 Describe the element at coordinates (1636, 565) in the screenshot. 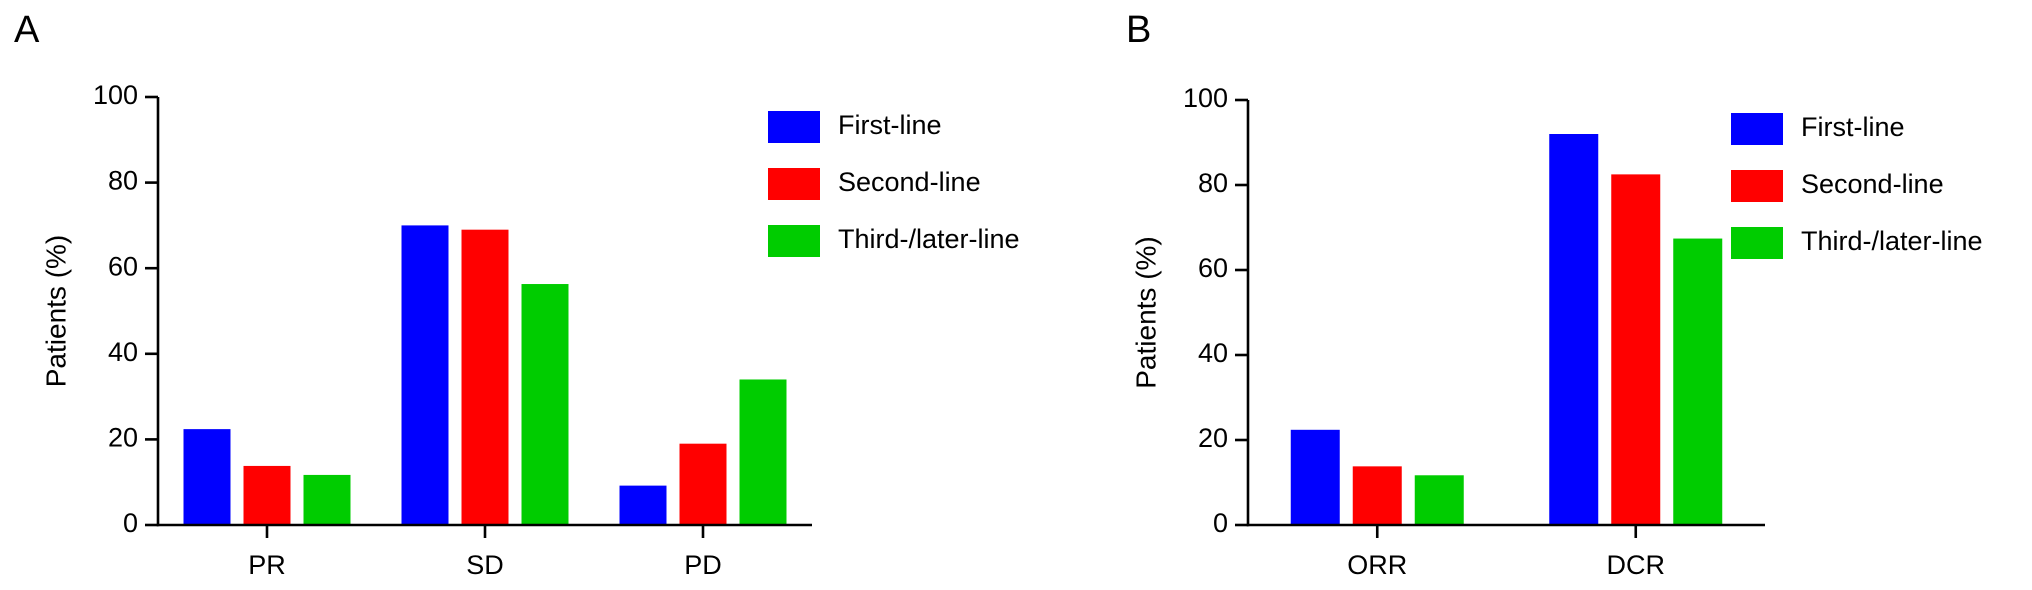

I see `x-tick-label: DCR` at that location.